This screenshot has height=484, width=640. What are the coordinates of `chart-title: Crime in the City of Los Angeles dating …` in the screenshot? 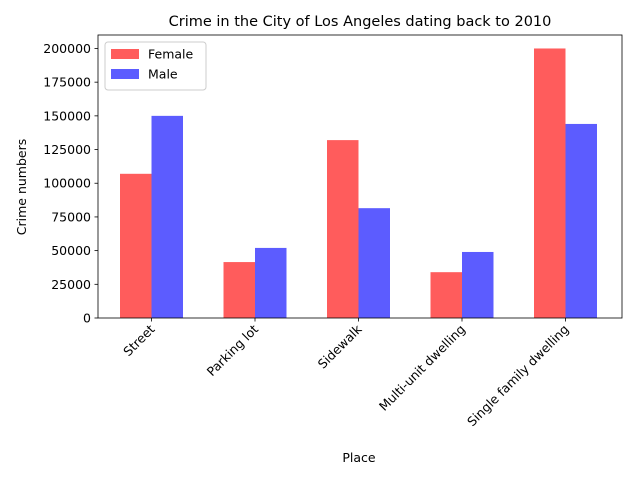 It's located at (360, 22).